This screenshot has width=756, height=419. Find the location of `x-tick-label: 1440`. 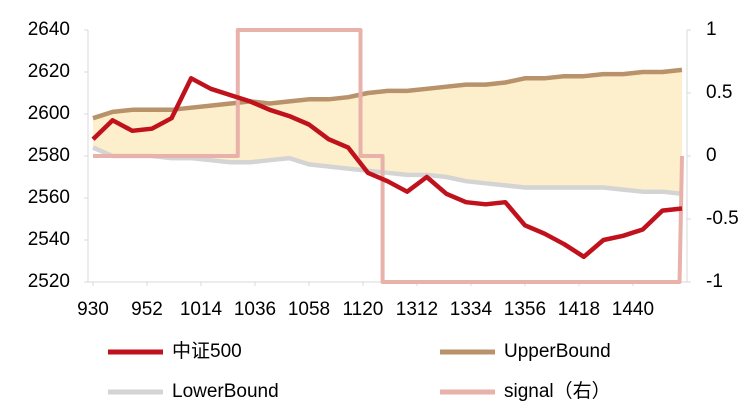

x-tick-label: 1440 is located at coordinates (633, 309).